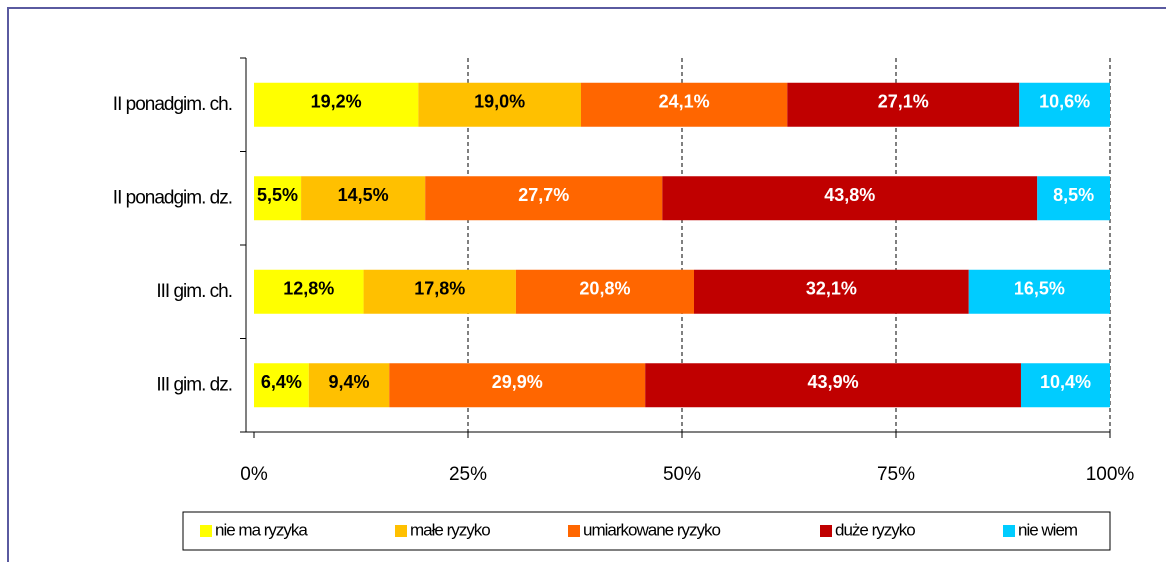 The height and width of the screenshot is (562, 1166). Describe the element at coordinates (194, 291) in the screenshot. I see `y-tick-label: III gim. ch.` at that location.